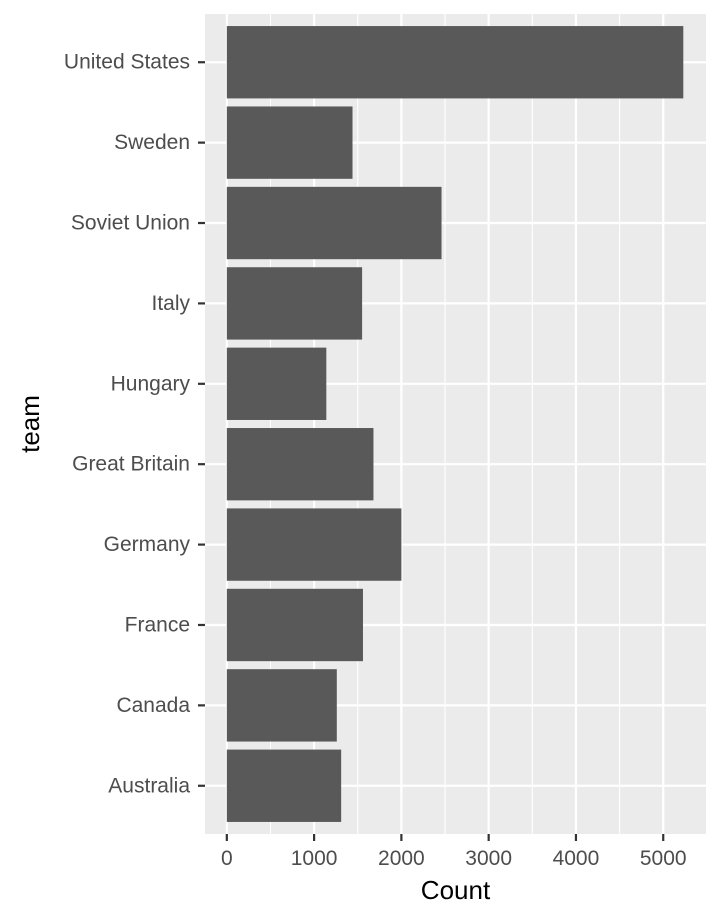  Describe the element at coordinates (314, 858) in the screenshot. I see `x-tick-label: 1000` at that location.